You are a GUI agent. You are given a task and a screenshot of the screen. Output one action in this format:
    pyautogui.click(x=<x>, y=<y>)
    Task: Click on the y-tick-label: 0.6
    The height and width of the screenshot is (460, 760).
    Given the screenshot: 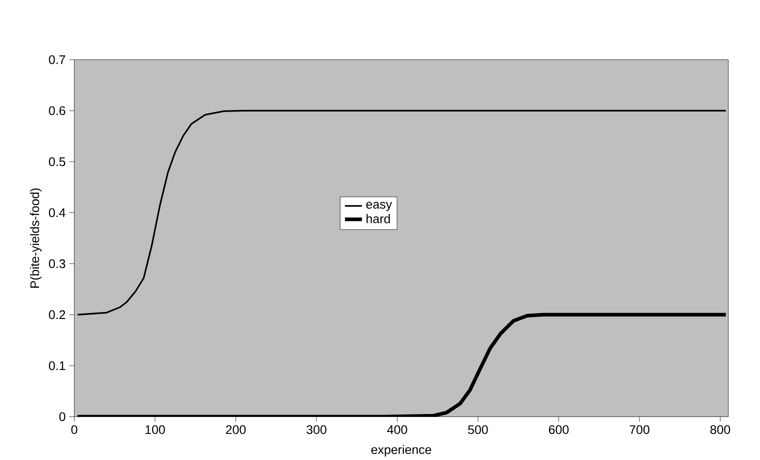 What is the action you would take?
    pyautogui.click(x=57, y=111)
    